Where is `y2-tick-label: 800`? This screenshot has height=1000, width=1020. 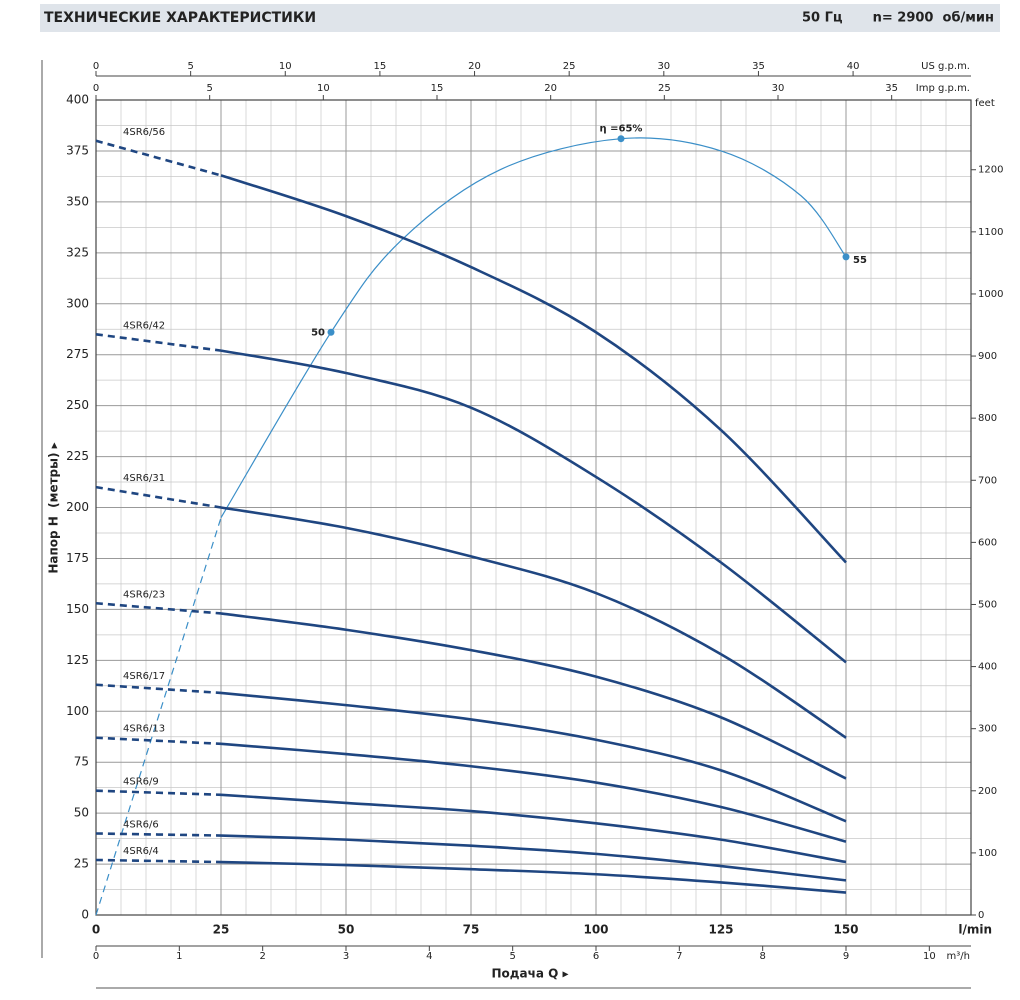 y2-tick-label: 800 is located at coordinates (987, 418).